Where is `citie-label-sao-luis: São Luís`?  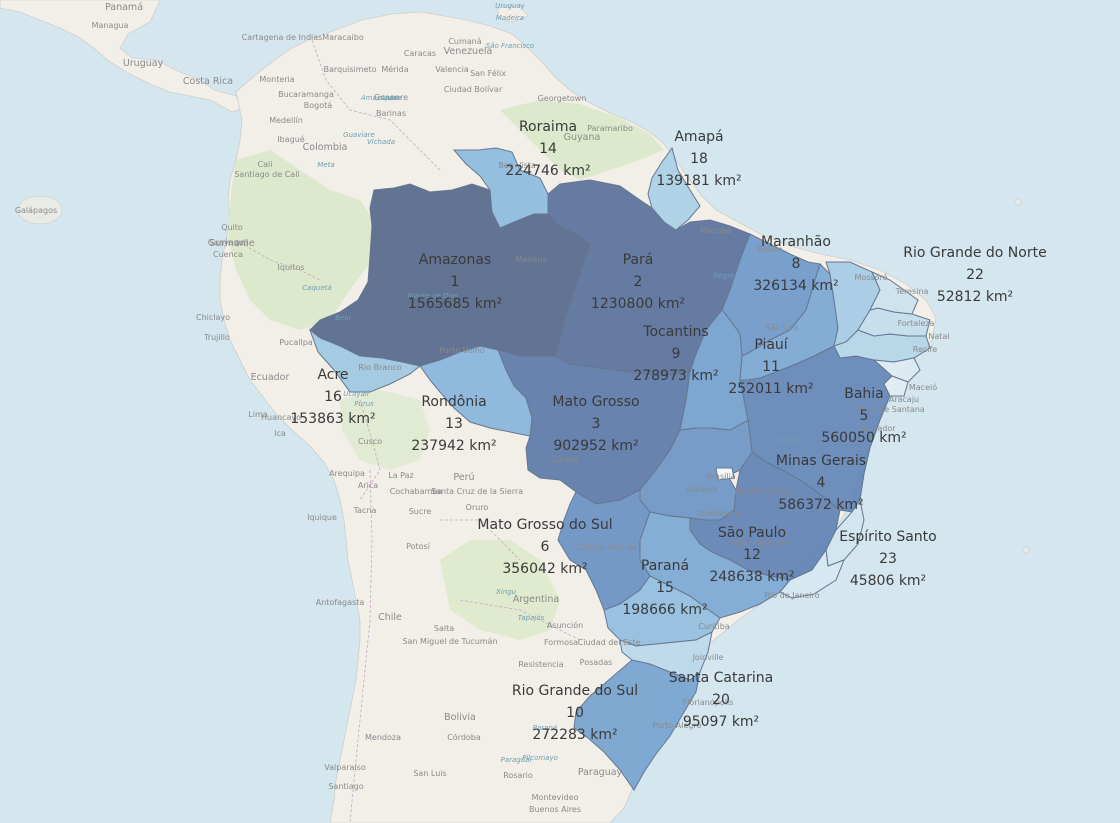
citie-label-sao-luis: São Luís is located at coordinates (781, 327).